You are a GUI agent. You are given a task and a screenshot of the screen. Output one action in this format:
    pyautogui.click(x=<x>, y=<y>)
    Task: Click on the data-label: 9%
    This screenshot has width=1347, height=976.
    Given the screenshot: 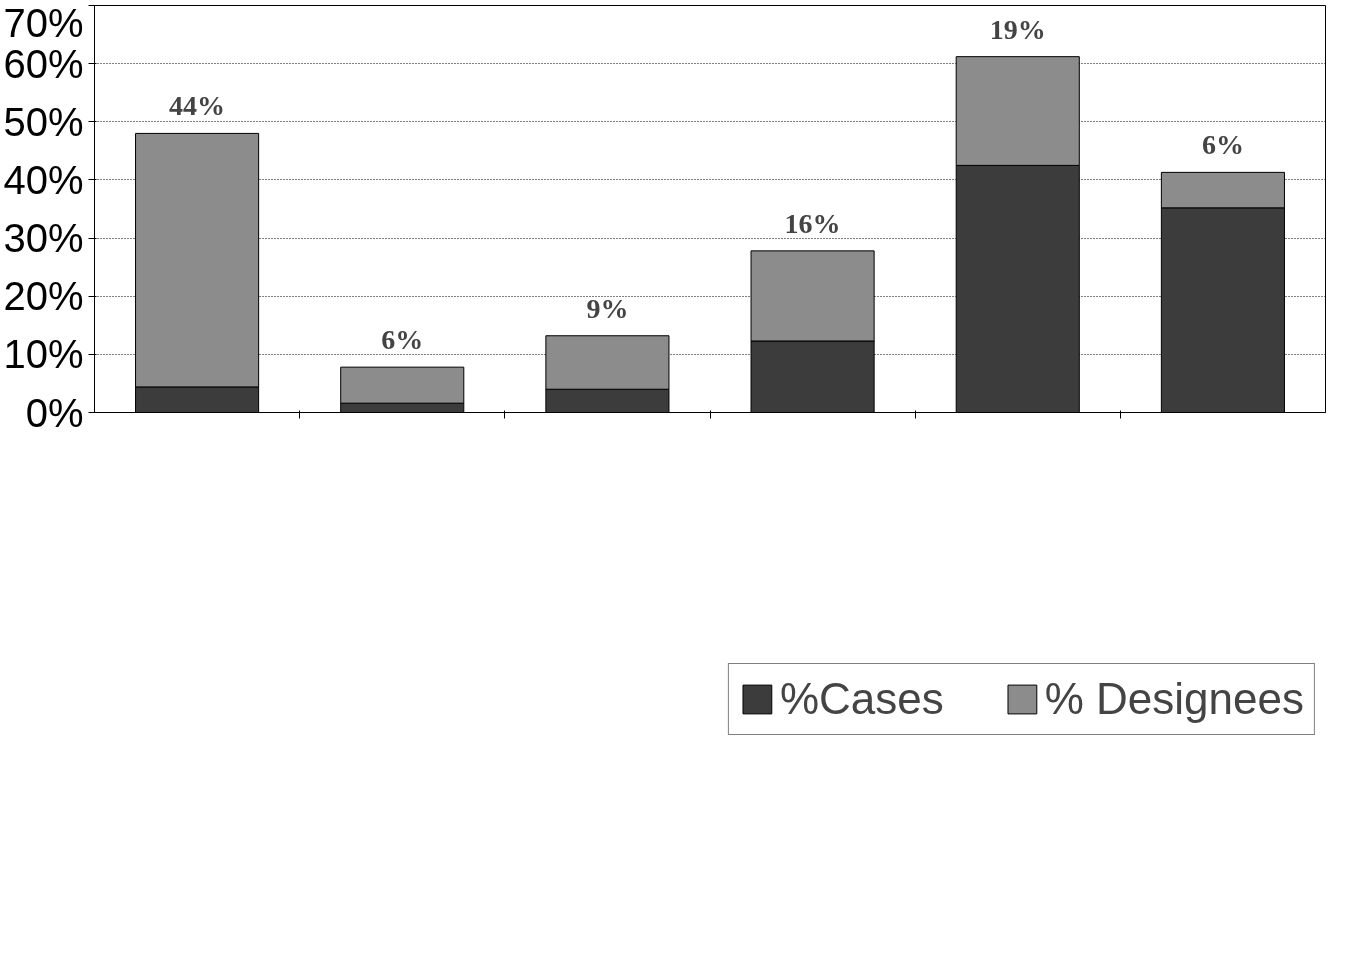 What is the action you would take?
    pyautogui.click(x=607, y=308)
    